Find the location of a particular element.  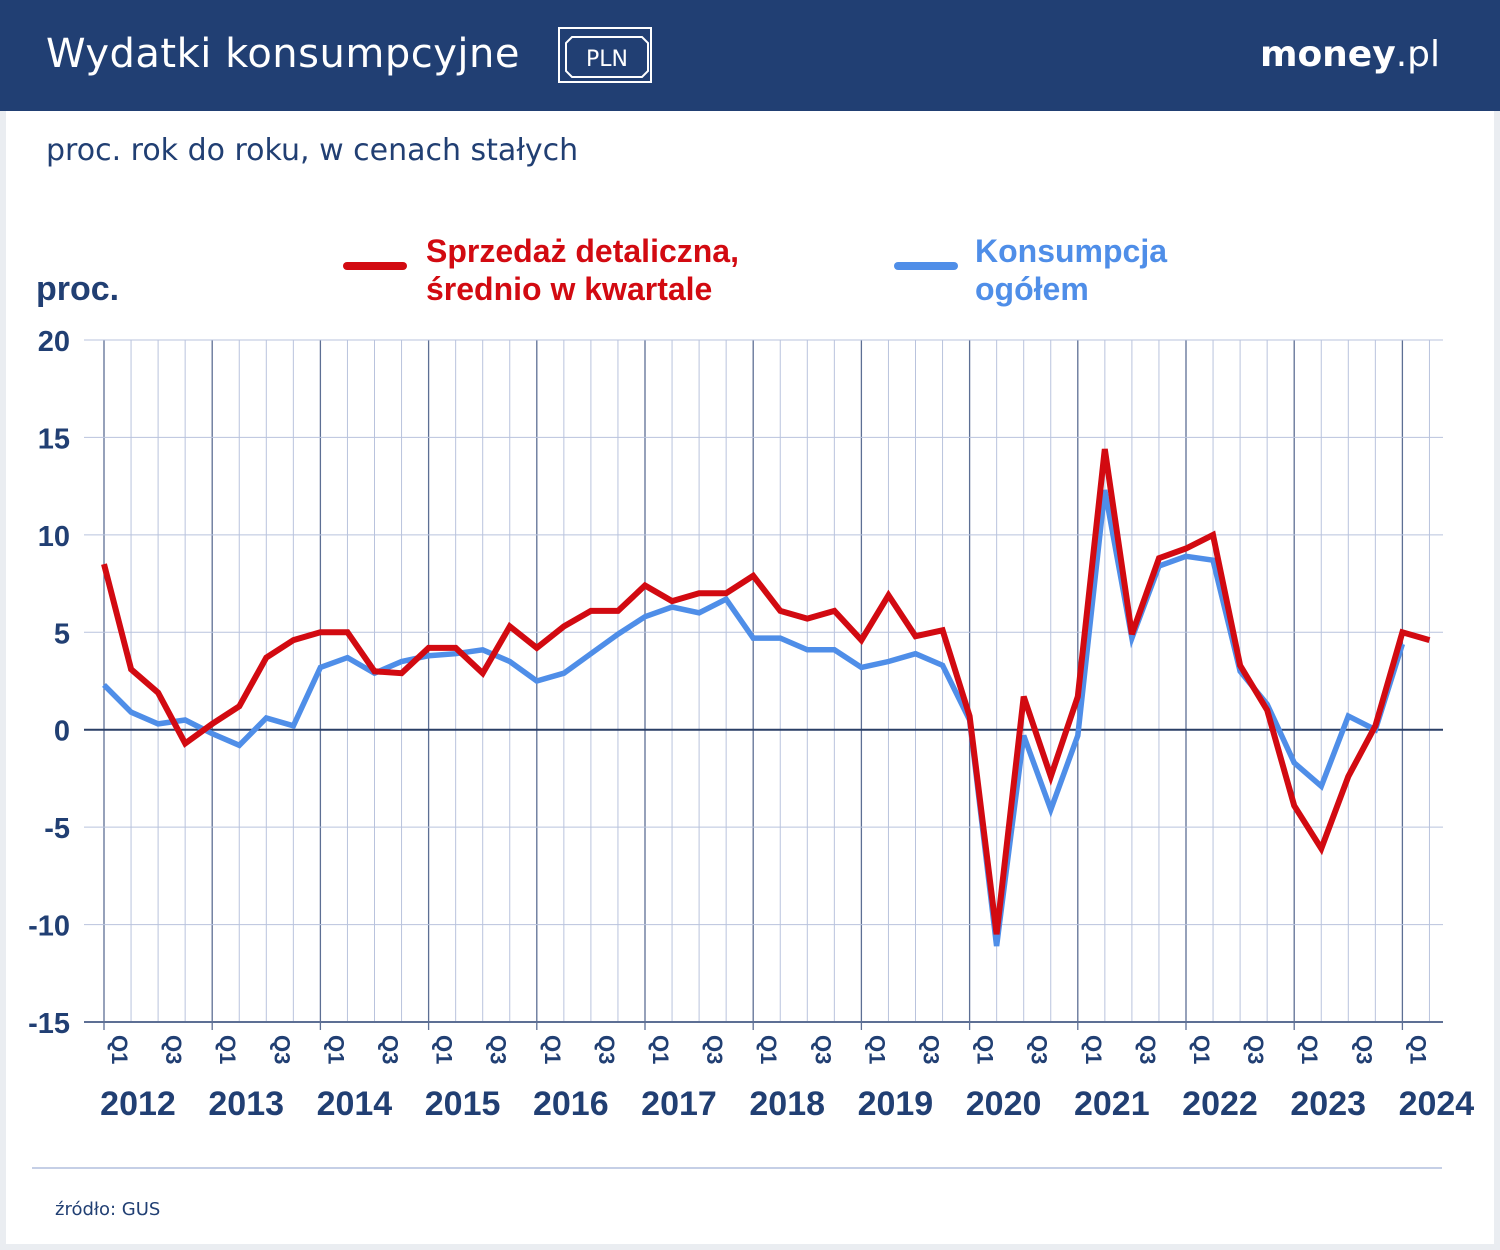

source-note: źródło: GUS is located at coordinates (108, 1209).